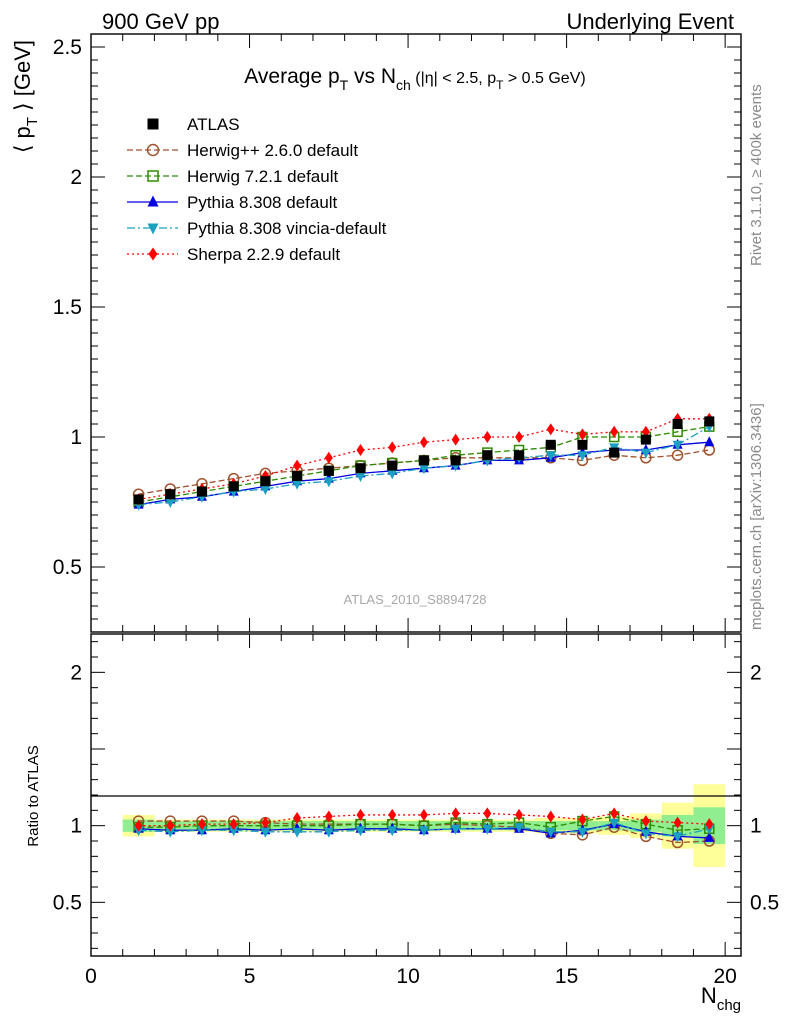 The image size is (786, 1024). I want to click on series-sherpa-2-2-9-default, so click(424, 819).